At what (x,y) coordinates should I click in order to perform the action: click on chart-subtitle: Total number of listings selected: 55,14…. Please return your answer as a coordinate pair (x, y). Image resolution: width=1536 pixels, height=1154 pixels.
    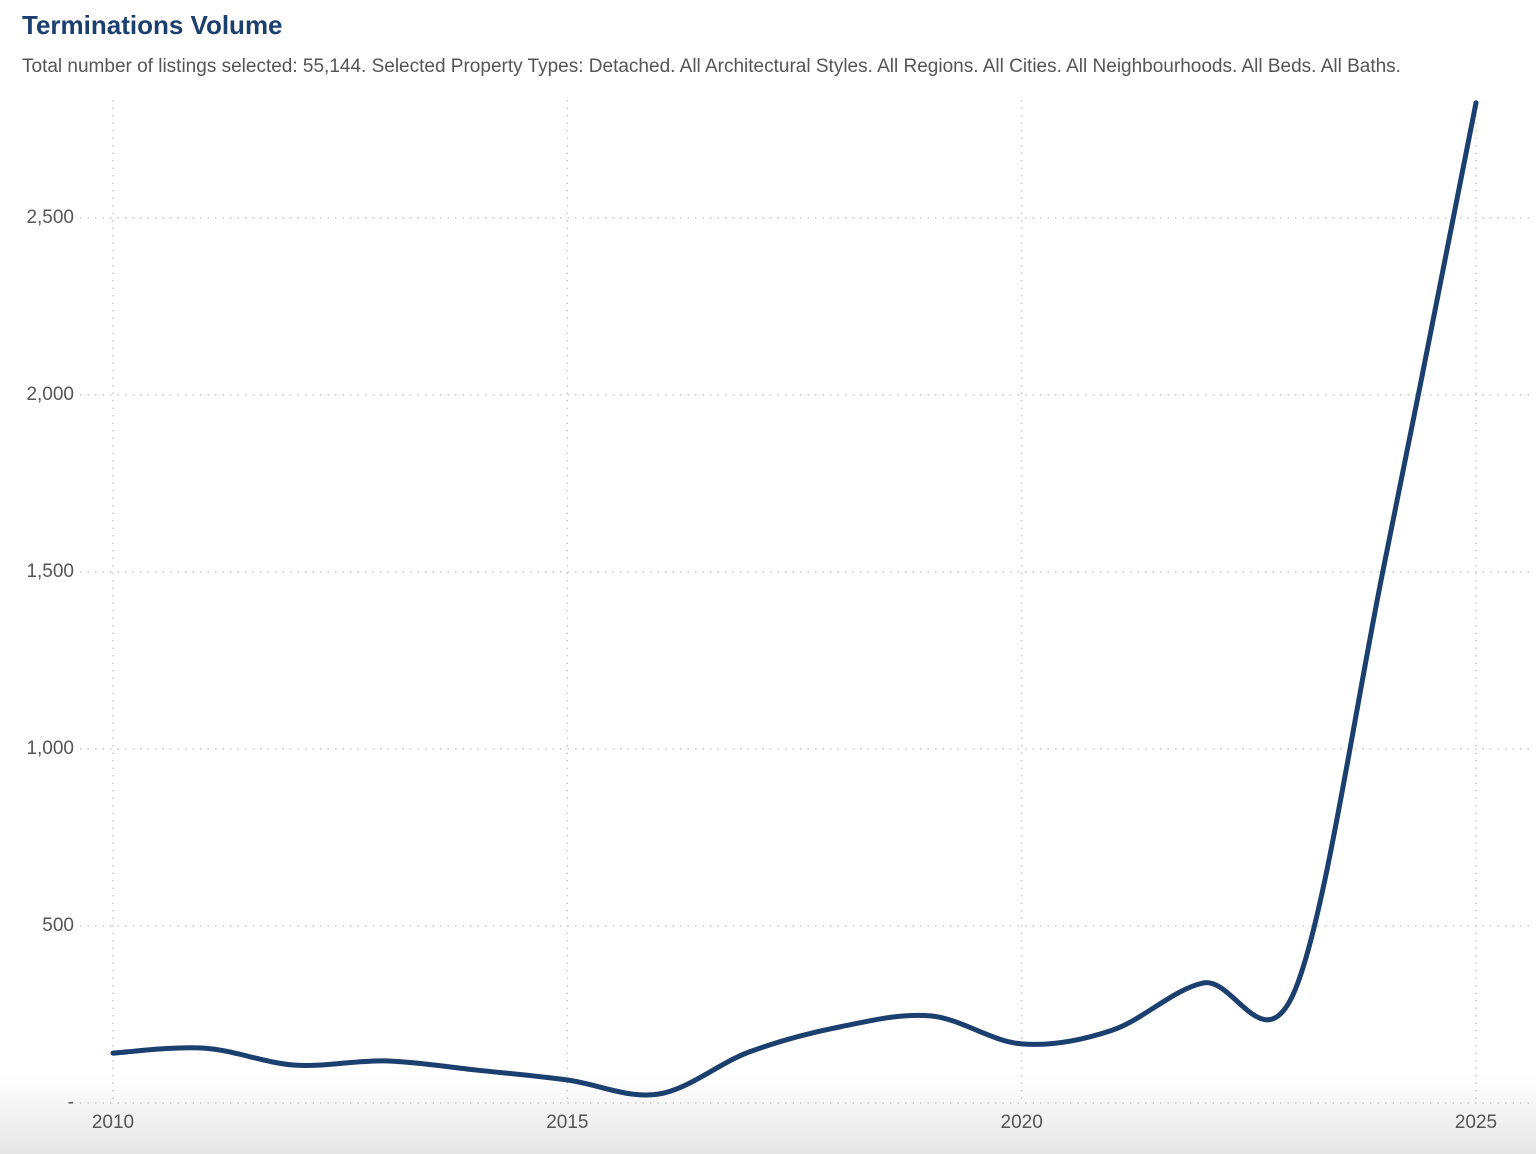
    Looking at the image, I should click on (711, 66).